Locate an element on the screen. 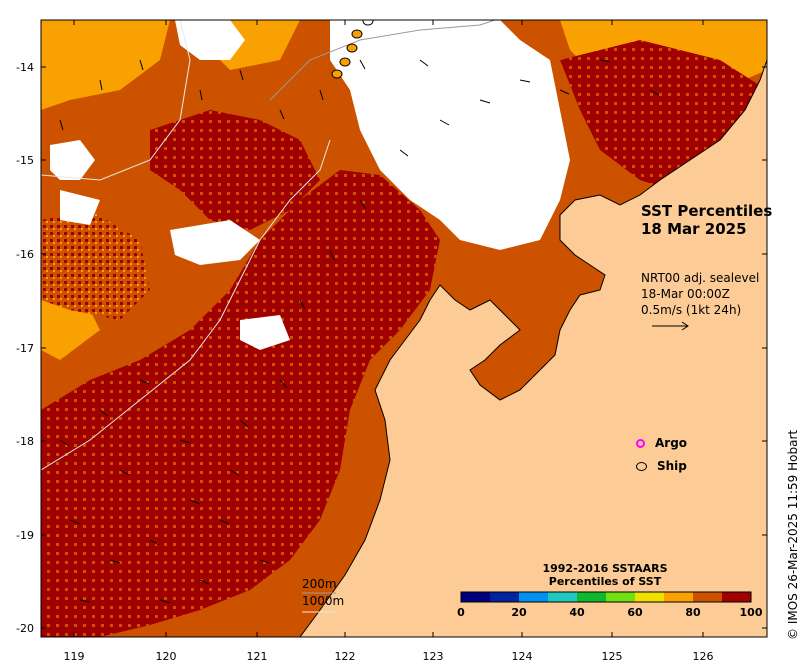  map-title: SST Percentiles 18 Mar 2025 is located at coordinates (706, 220).